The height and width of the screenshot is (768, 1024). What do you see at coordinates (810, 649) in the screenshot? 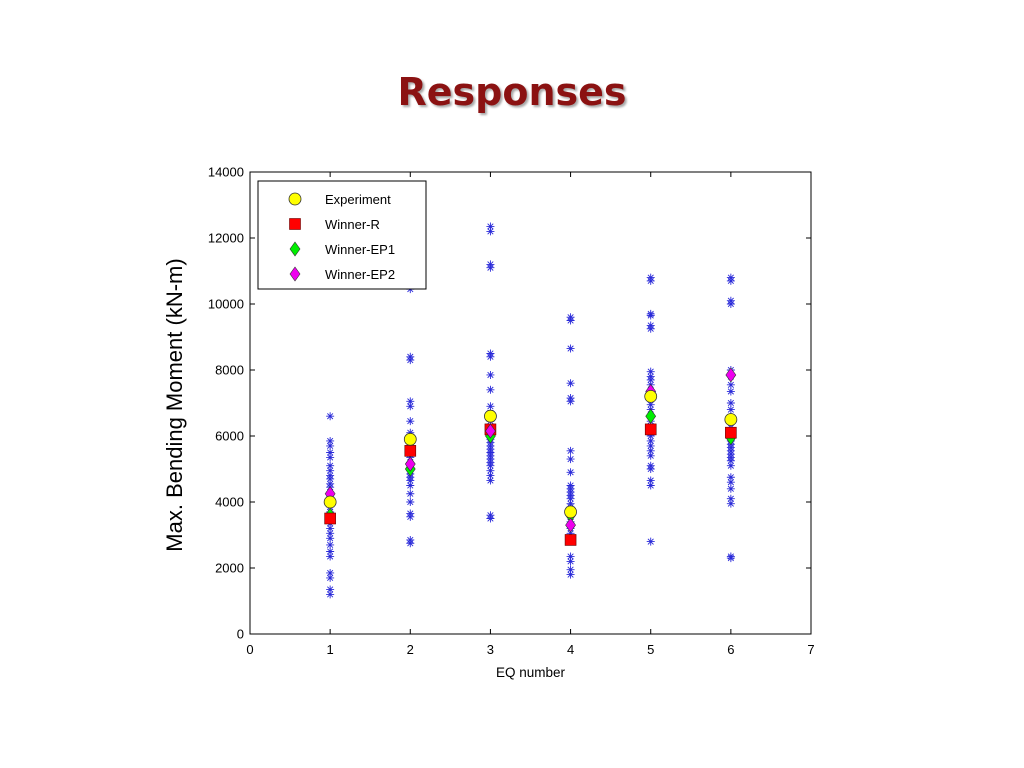
I see `x-tick-label: 7` at bounding box center [810, 649].